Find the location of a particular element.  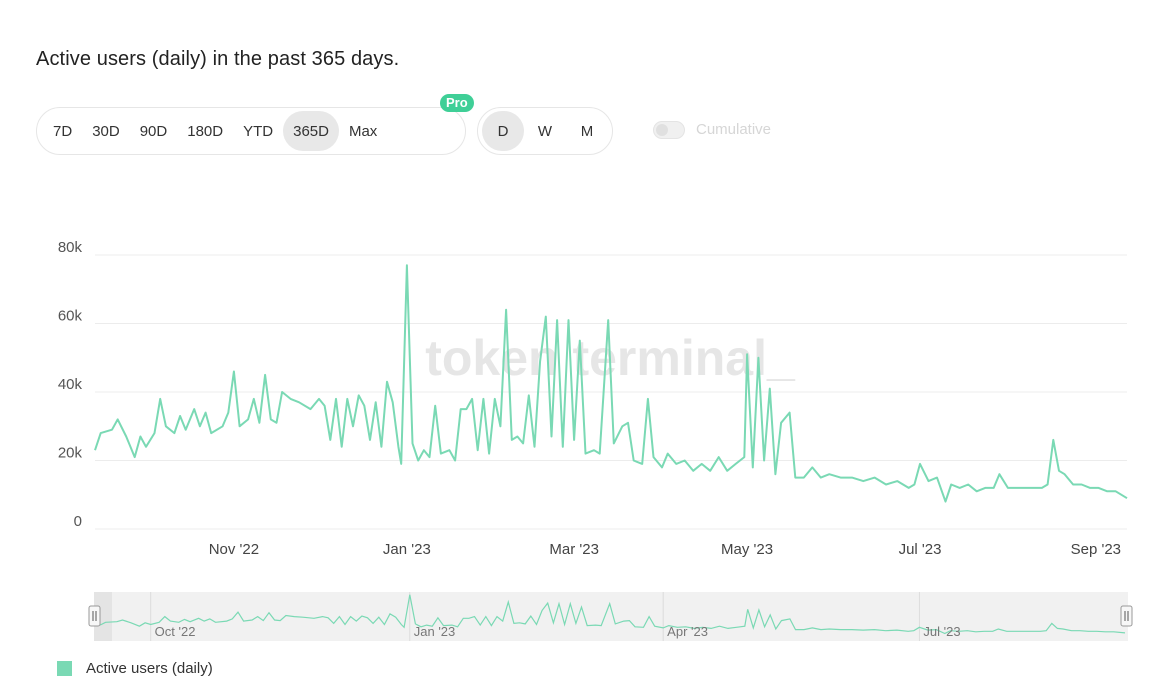

range-navigator: Oct '22 Jan '23 Apr '23 Jul '23 is located at coordinates (610, 616).